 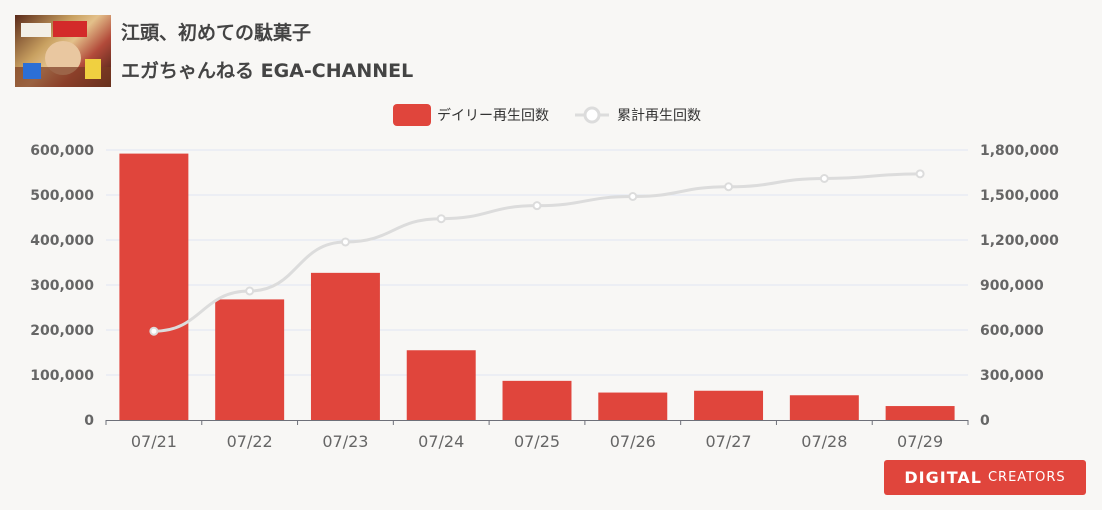 I want to click on video-title: 江頭、初めての駄菓子, so click(x=216, y=33).